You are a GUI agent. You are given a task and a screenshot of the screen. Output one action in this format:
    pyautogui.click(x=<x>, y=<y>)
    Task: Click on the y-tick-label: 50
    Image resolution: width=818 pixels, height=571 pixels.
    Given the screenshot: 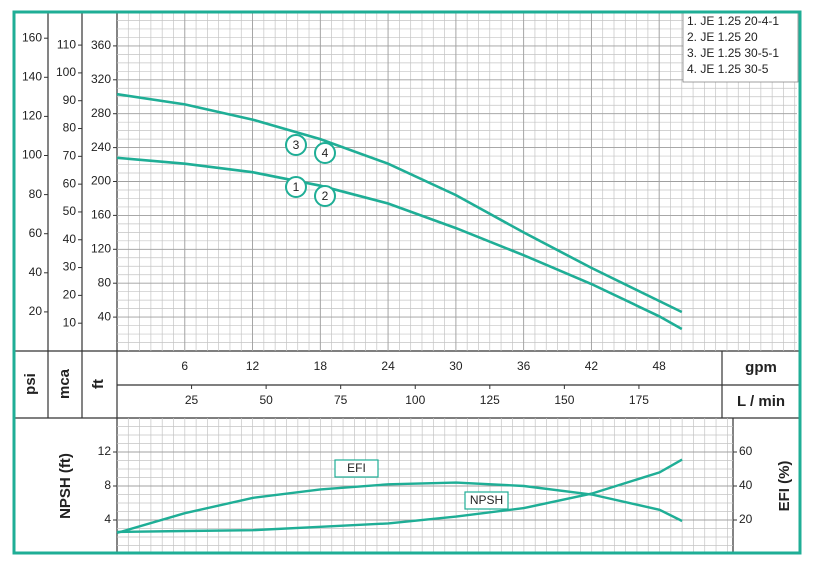 What is the action you would take?
    pyautogui.click(x=70, y=211)
    